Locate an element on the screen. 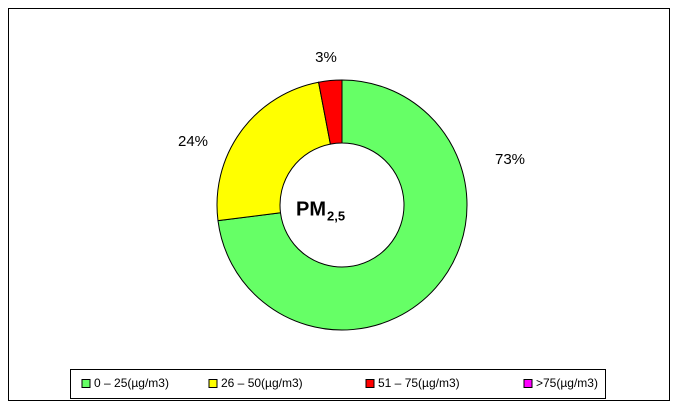  legend-text: >75(µg/m3) is located at coordinates (567, 383).